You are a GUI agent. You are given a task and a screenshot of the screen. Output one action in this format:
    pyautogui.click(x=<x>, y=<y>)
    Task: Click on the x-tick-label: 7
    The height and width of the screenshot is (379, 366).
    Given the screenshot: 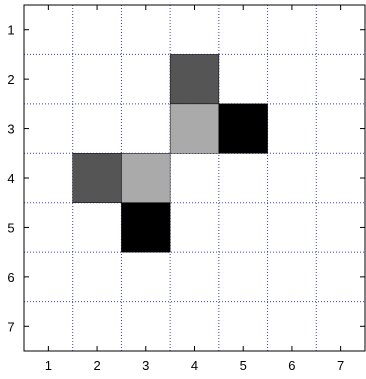 What is the action you would take?
    pyautogui.click(x=340, y=365)
    